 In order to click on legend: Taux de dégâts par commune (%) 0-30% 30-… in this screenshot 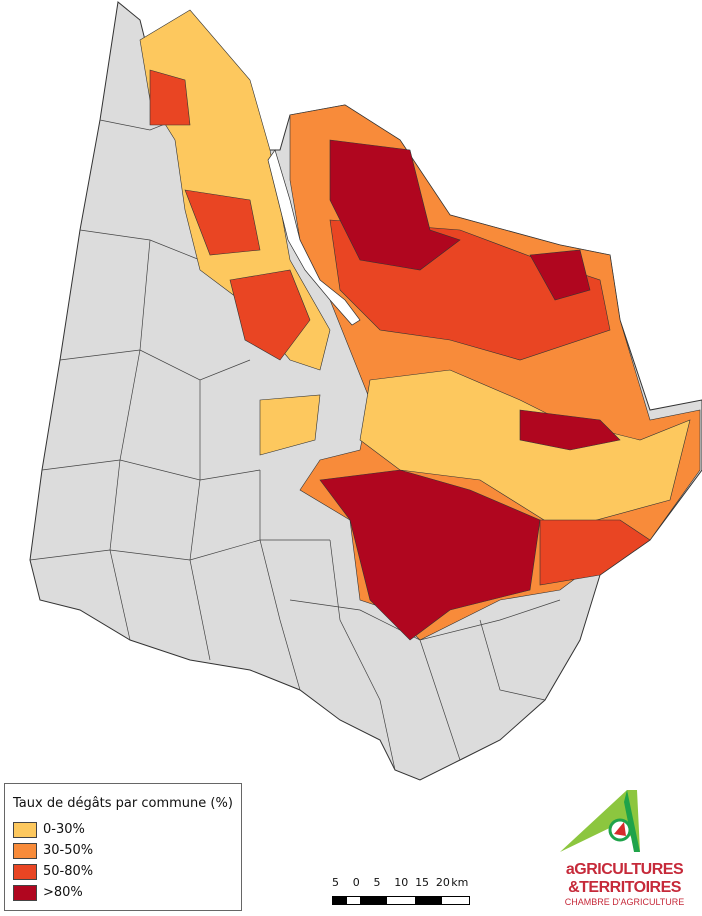, I will do `click(123, 847)`.